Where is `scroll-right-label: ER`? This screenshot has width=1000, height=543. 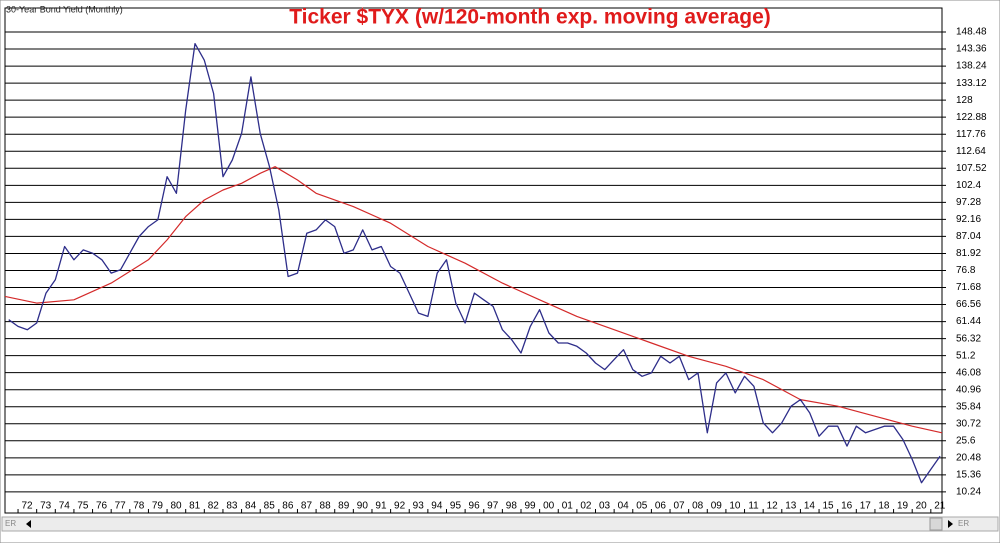 scroll-right-label: ER is located at coordinates (963, 523).